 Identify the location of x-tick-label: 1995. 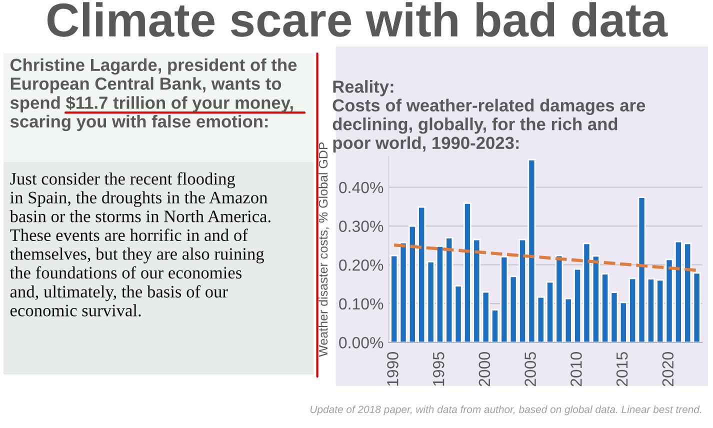
(438, 369).